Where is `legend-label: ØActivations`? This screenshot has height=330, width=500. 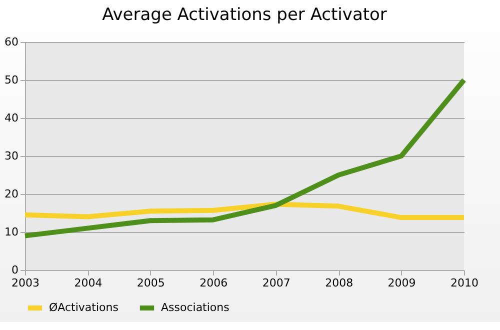 legend-label: ØActivations is located at coordinates (84, 307).